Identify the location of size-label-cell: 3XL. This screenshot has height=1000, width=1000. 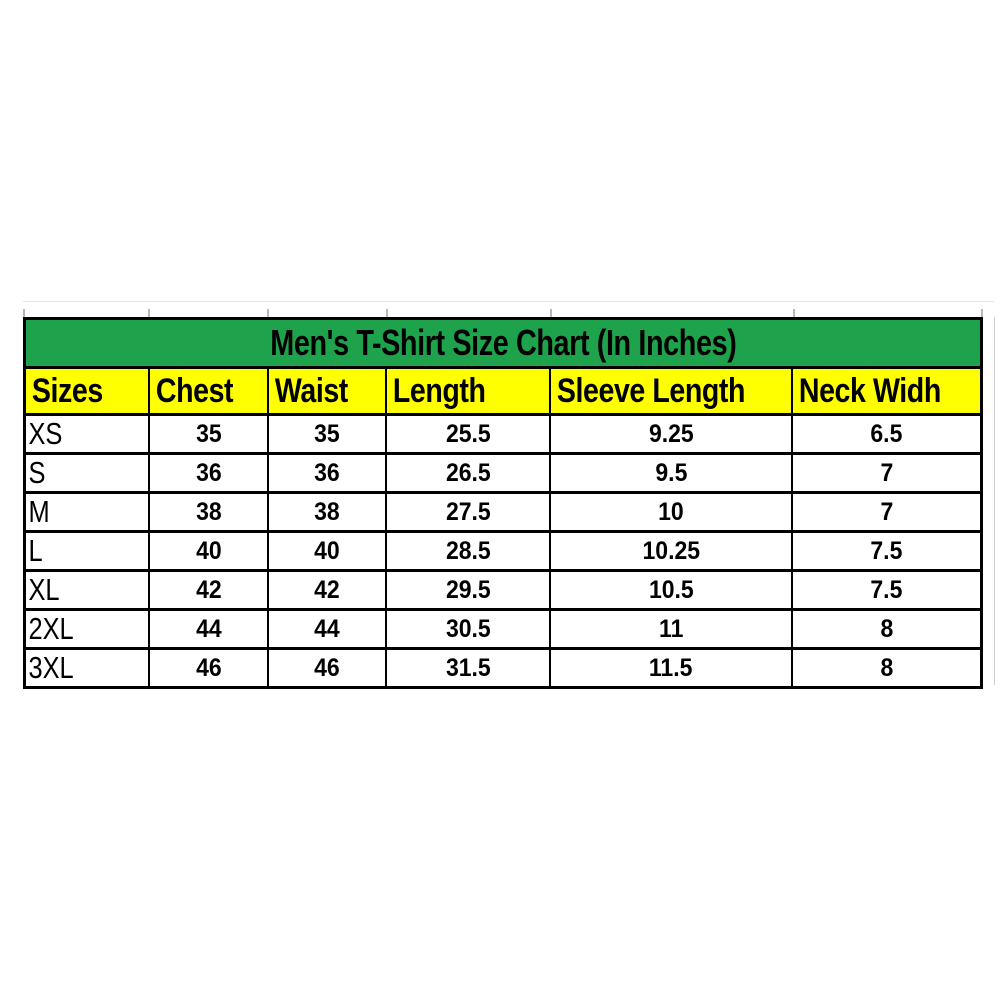
(87, 668).